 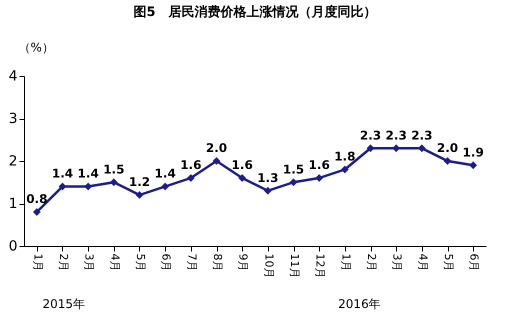 What do you see at coordinates (320, 266) in the screenshot?
I see `x-tick-label: 12月` at bounding box center [320, 266].